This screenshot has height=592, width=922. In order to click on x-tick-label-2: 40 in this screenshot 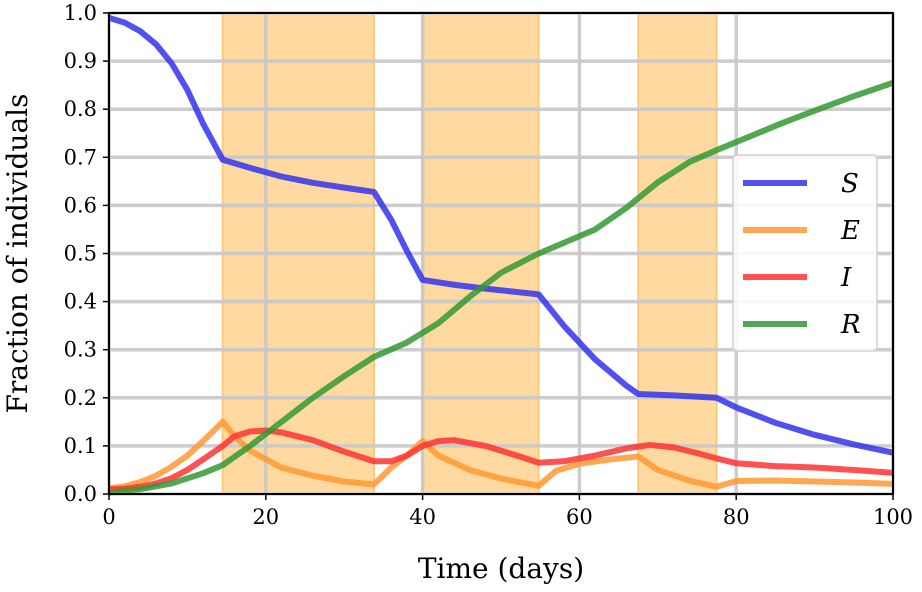, I will do `click(422, 517)`.